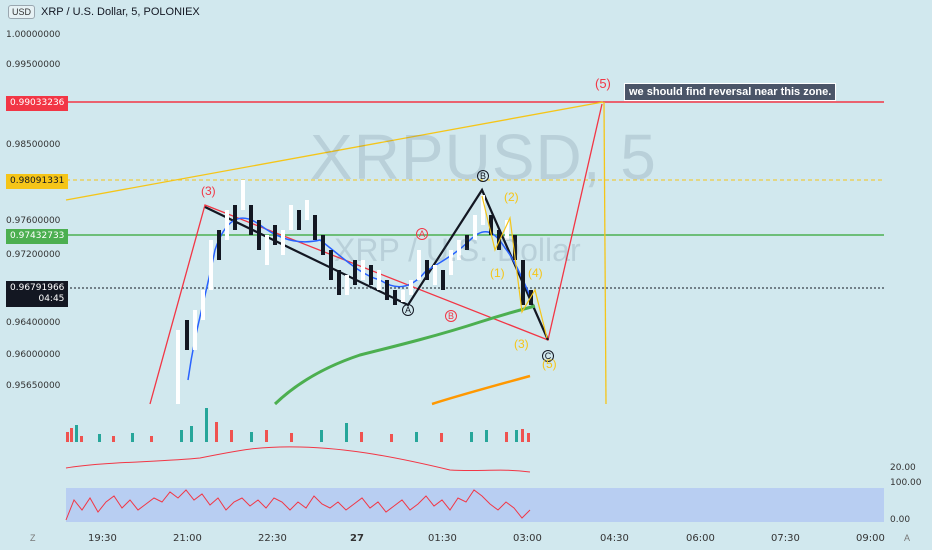  Describe the element at coordinates (272, 538) in the screenshot. I see `time-label: 22:30` at that location.